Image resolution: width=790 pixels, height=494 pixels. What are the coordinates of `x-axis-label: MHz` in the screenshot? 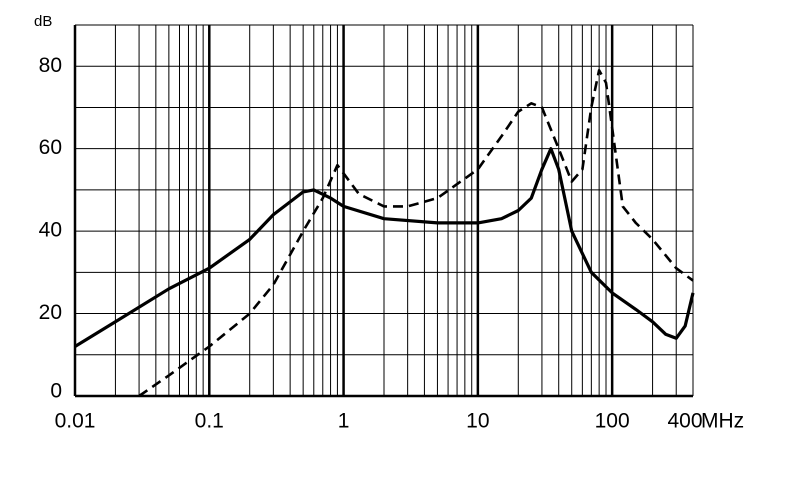 It's located at (722, 421).